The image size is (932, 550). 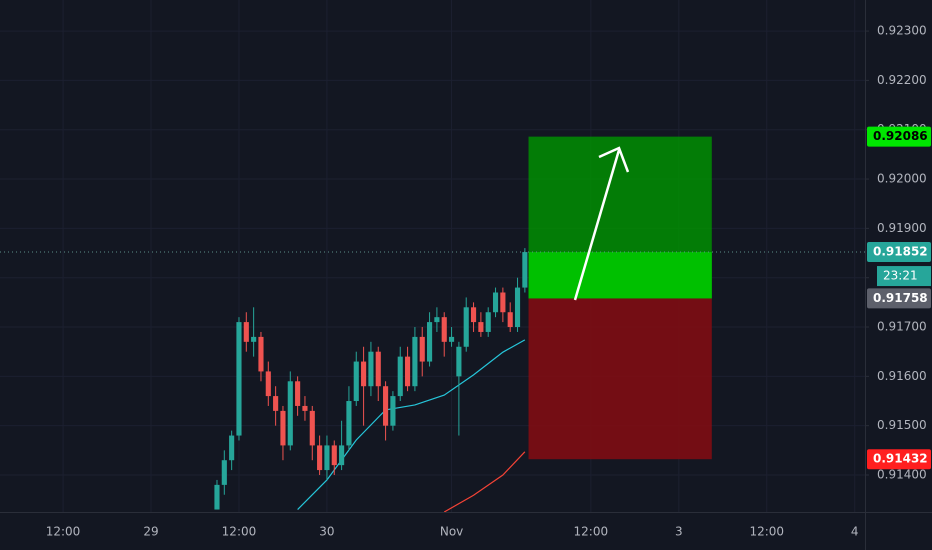 I want to click on arrow, so click(x=597, y=225).